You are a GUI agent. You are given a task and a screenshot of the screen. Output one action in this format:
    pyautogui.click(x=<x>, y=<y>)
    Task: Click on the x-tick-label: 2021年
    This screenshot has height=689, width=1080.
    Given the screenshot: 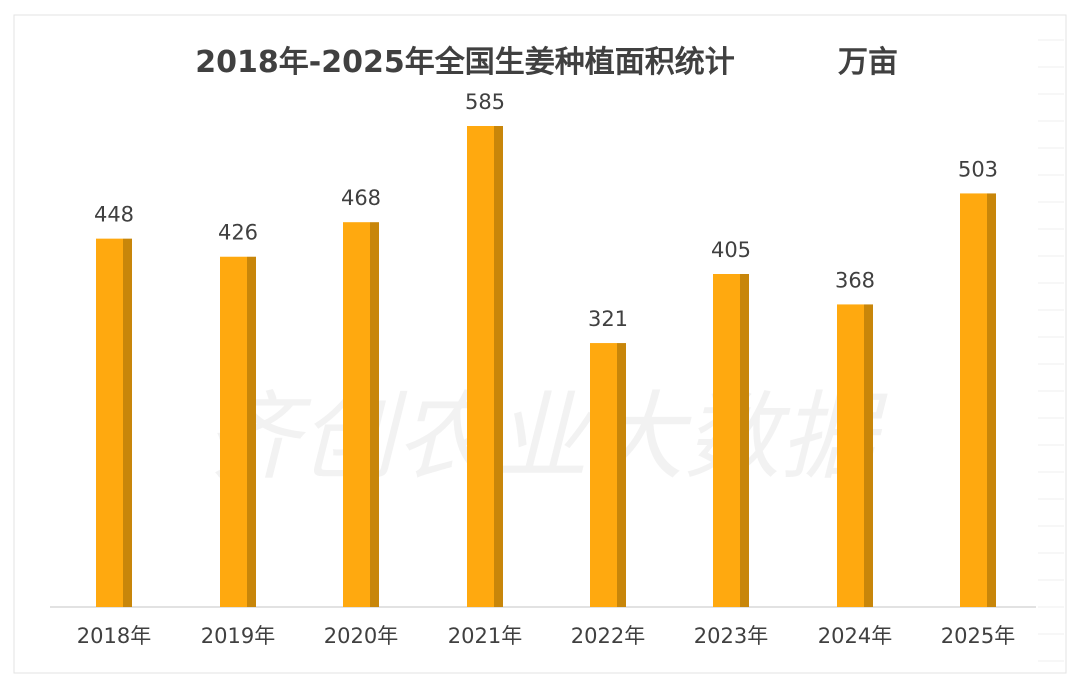 What is the action you would take?
    pyautogui.click(x=485, y=636)
    